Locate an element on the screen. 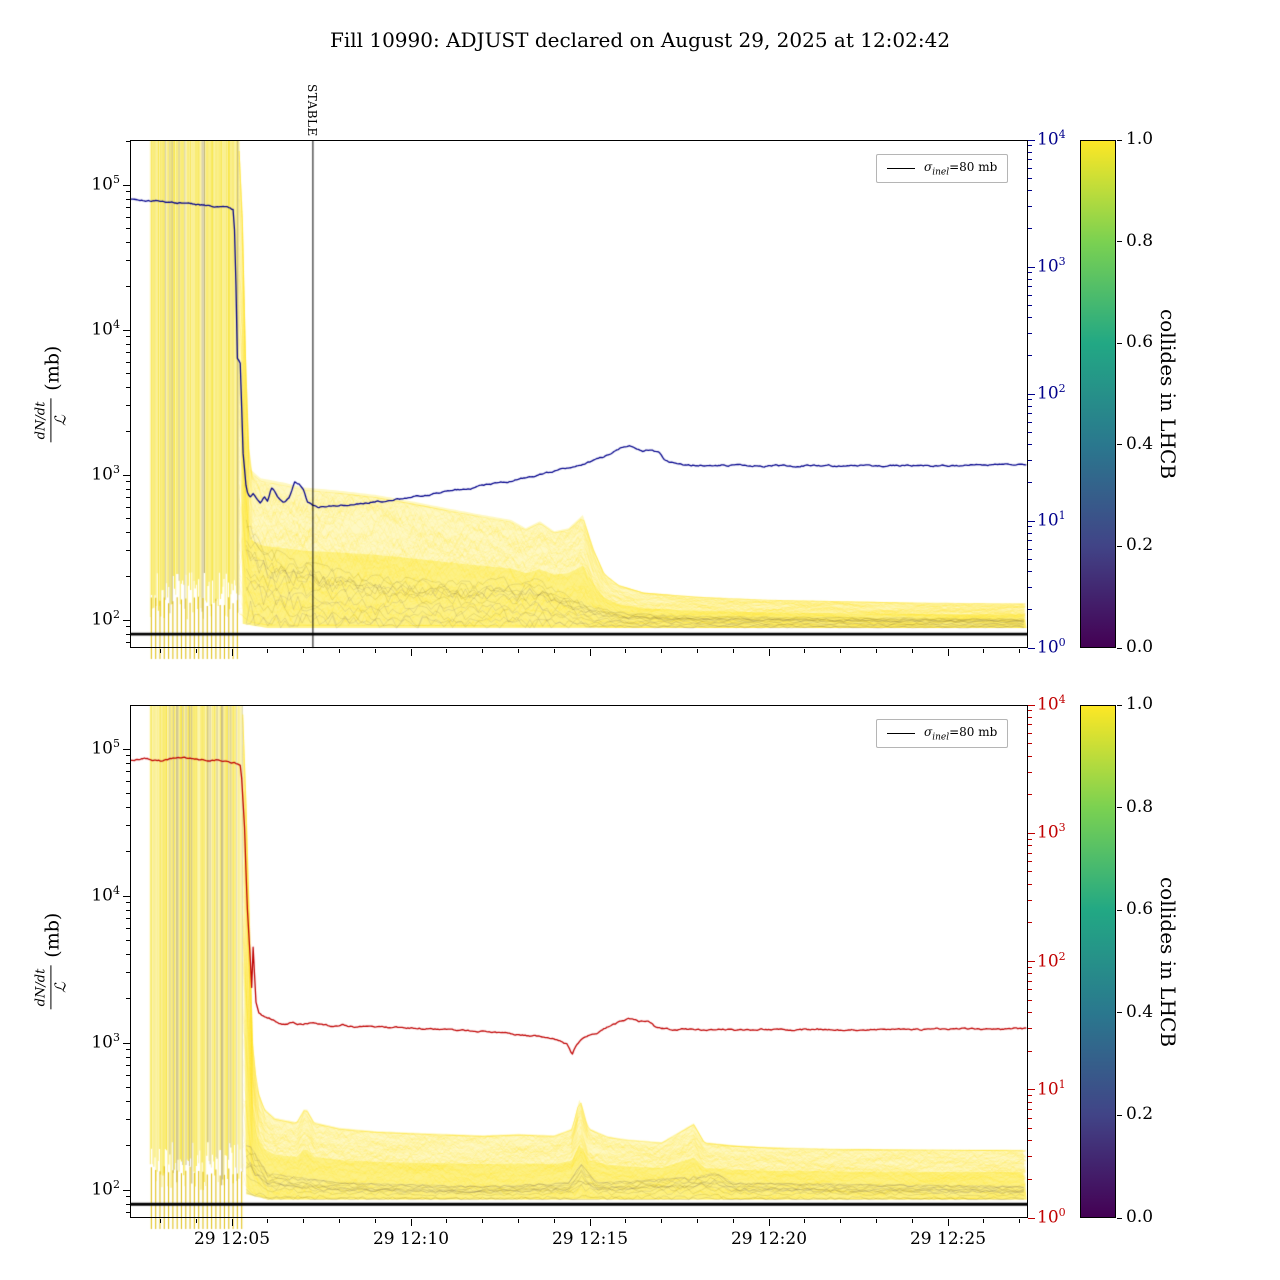 The height and width of the screenshot is (1280, 1280). colorbar-tick-label: 0.8 is located at coordinates (1140, 240).